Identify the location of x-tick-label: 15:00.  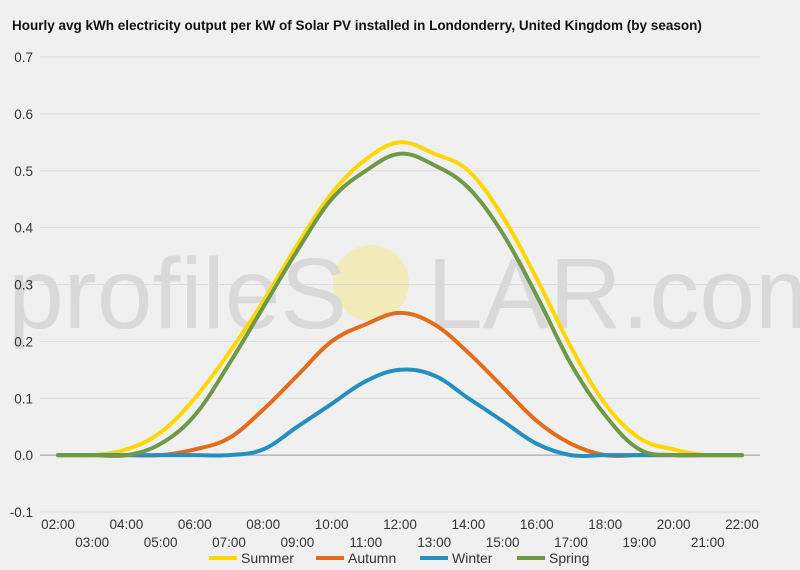
(503, 542).